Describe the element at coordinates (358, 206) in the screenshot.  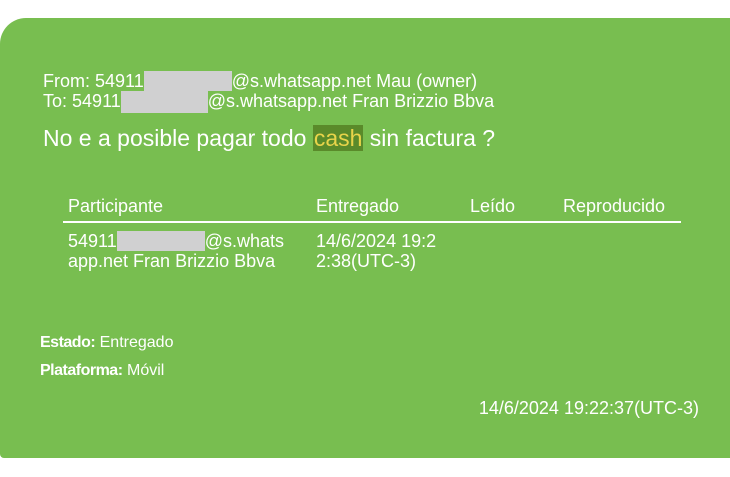
I see `column-header-delivered: Entregado` at that location.